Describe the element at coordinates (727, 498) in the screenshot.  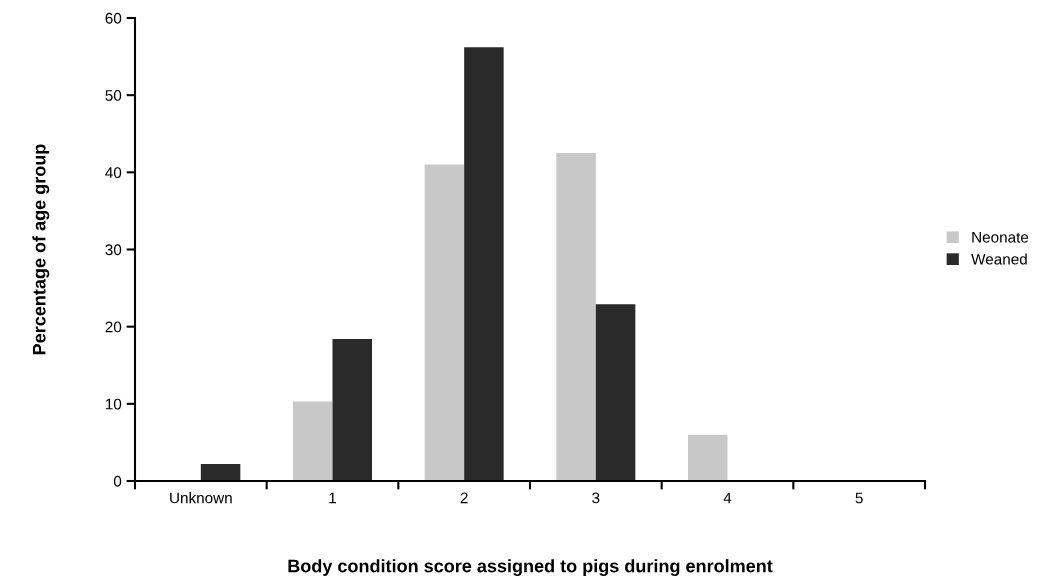
I see `x-tick-label: 4` at that location.